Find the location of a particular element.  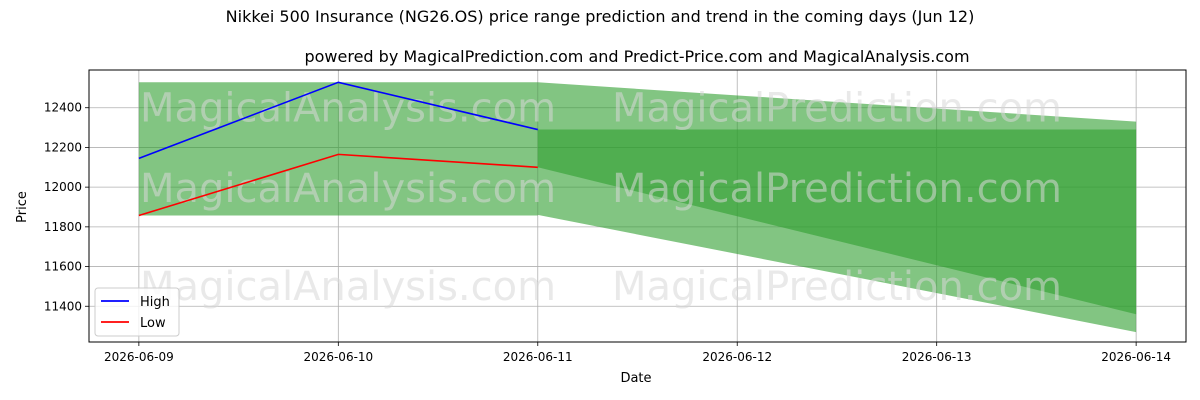

y-tick-label: 11400 is located at coordinates (63, 306).